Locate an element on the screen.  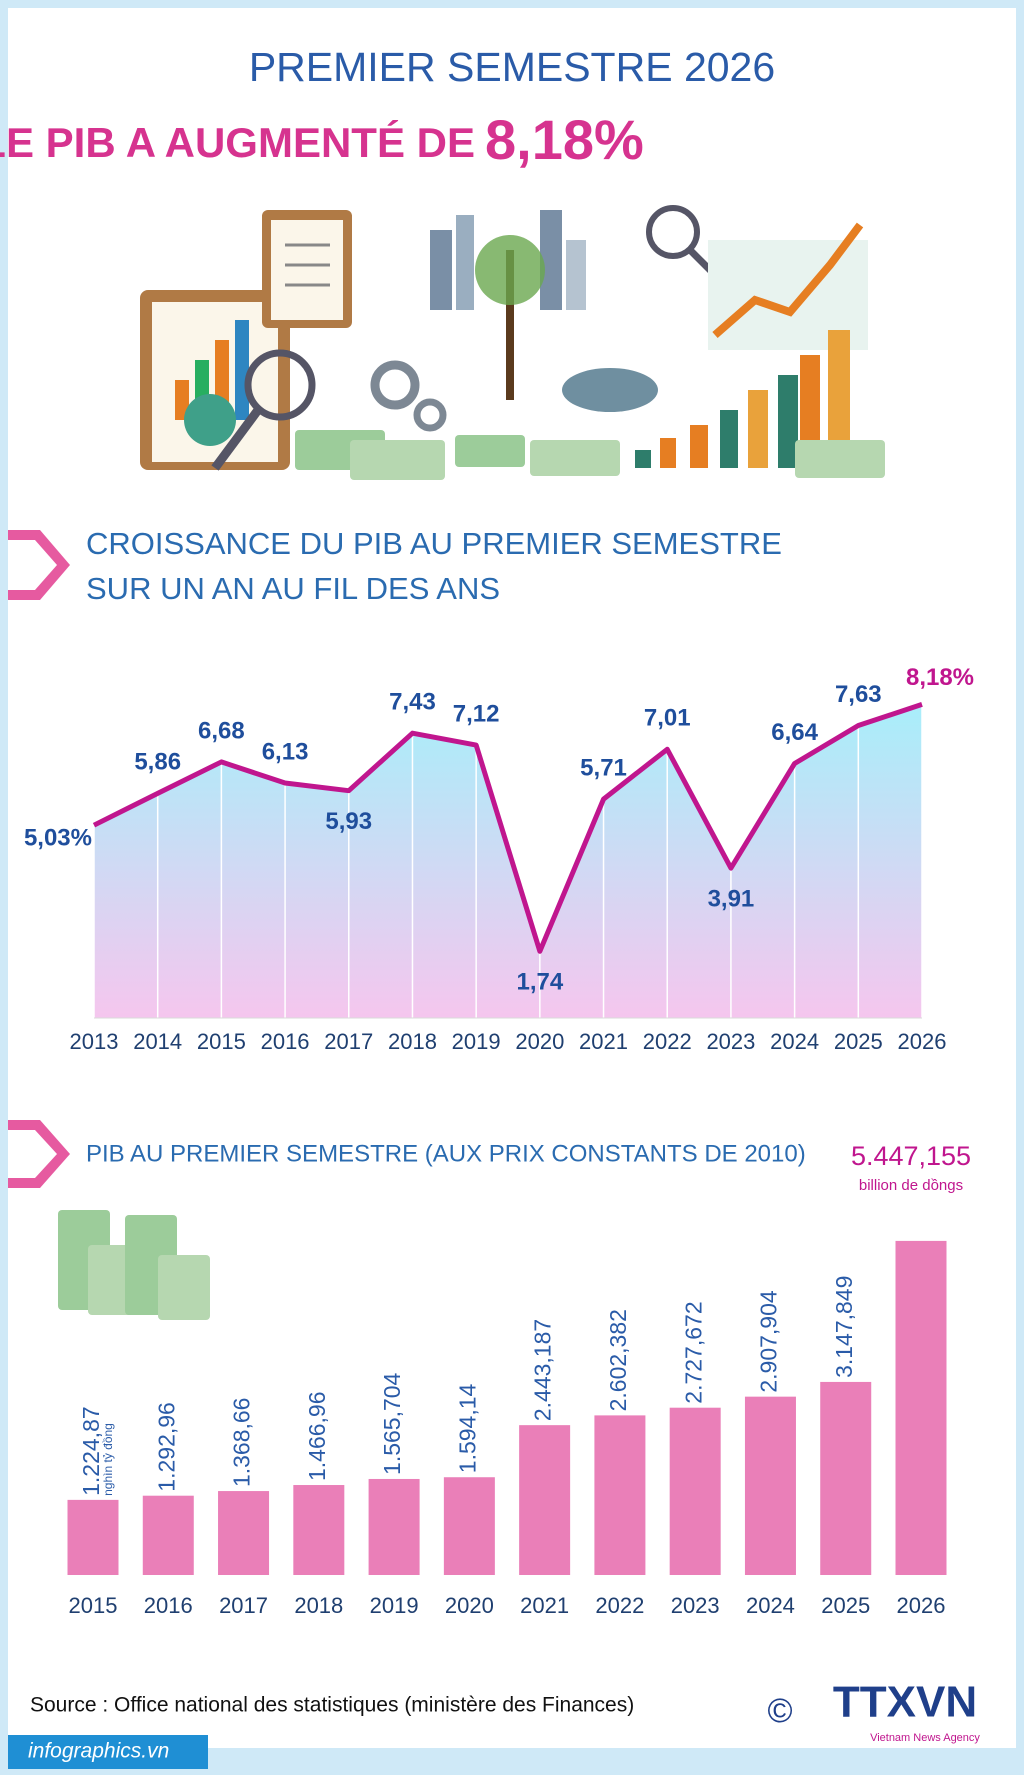
value-label: 7,63 is located at coordinates (858, 694).